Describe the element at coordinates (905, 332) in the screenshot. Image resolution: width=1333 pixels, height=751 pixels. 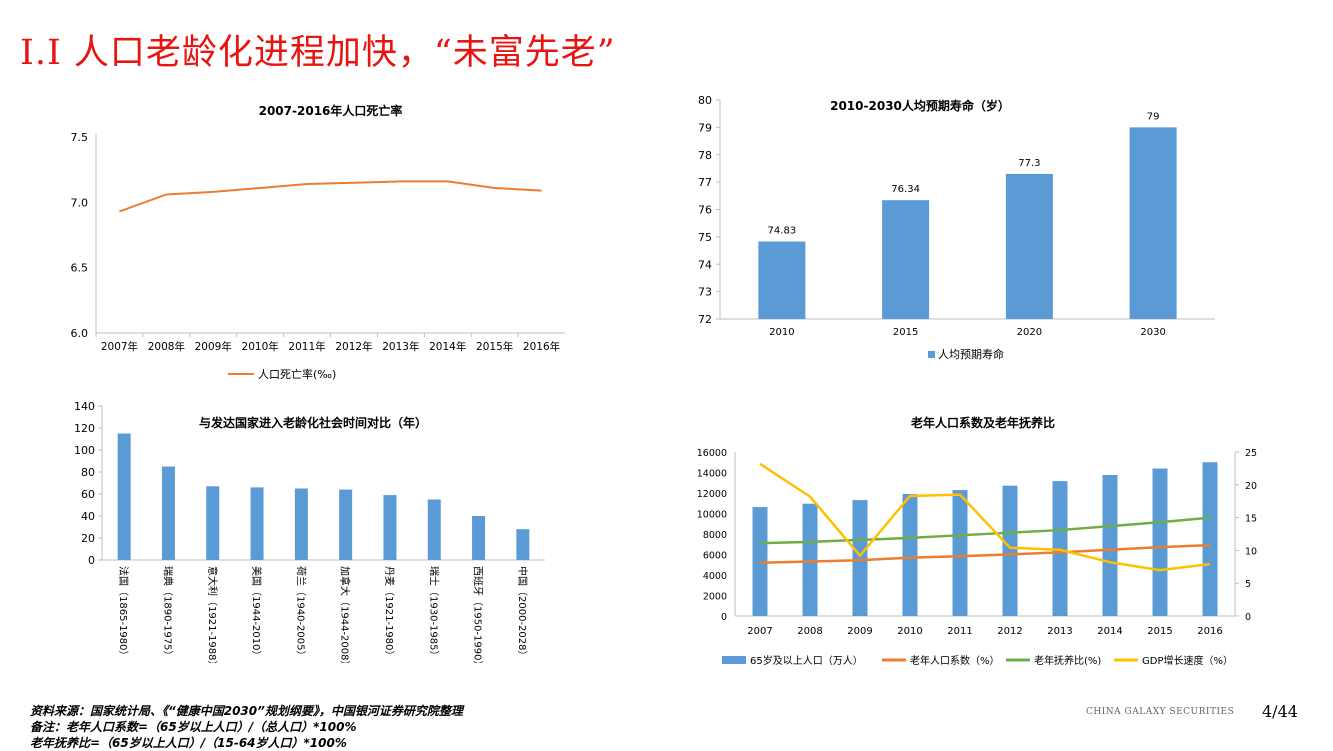
I see `x-tick-label: 2015` at that location.